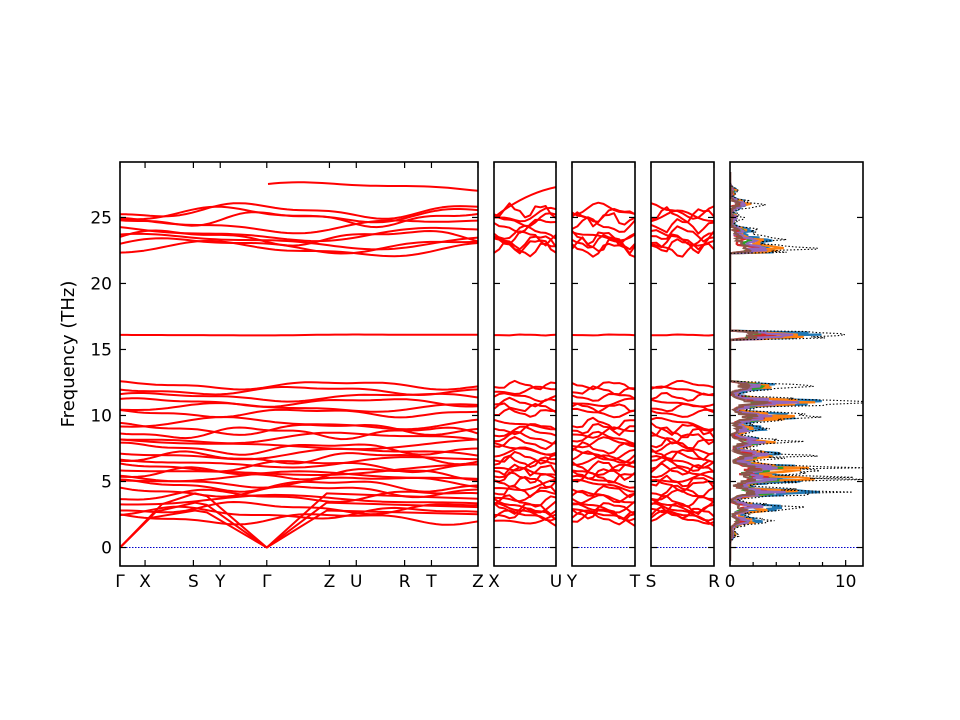 The width and height of the screenshot is (960, 720). What do you see at coordinates (651, 582) in the screenshot?
I see `x-tick-label: S` at bounding box center [651, 582].